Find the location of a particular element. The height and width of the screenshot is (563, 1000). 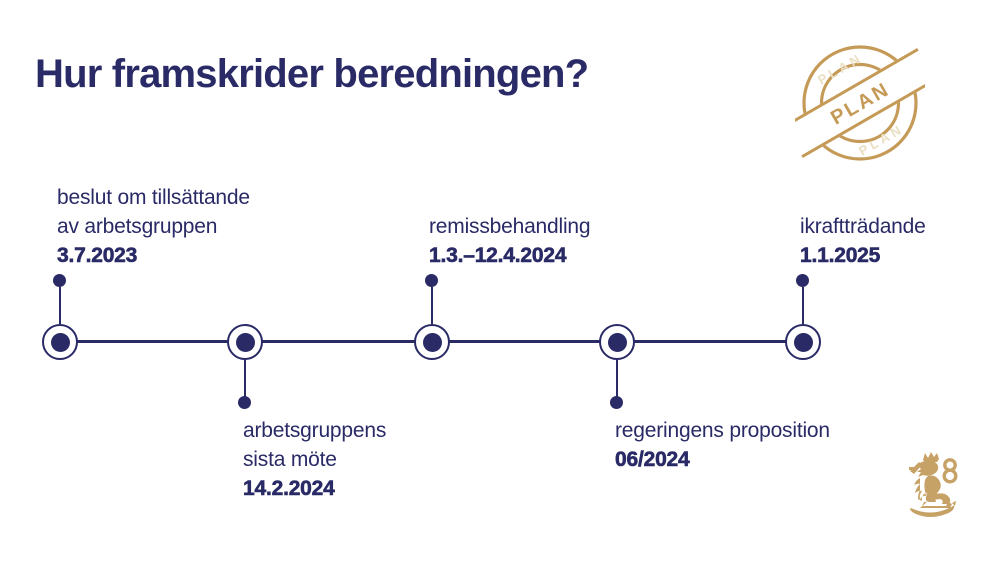

stamp-inner-ring is located at coordinates (860, 103).